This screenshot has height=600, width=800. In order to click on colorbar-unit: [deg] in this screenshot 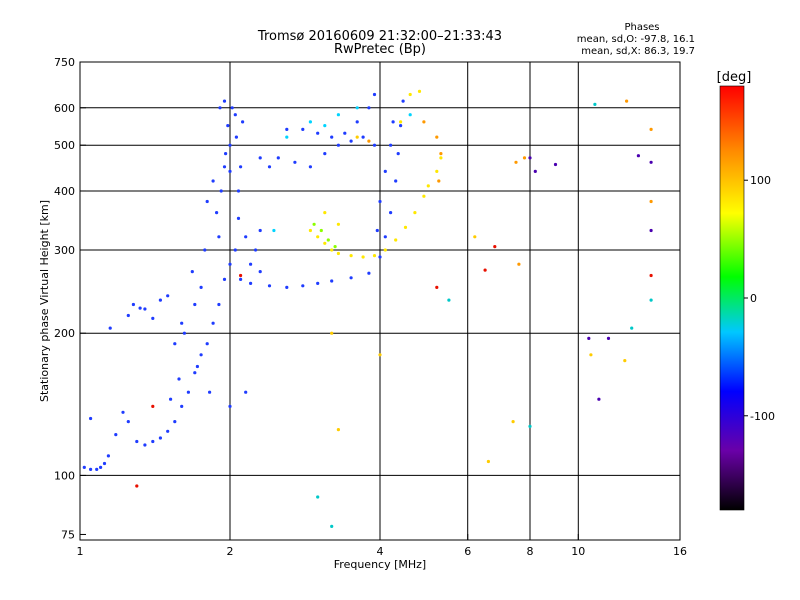, I will do `click(734, 77)`.